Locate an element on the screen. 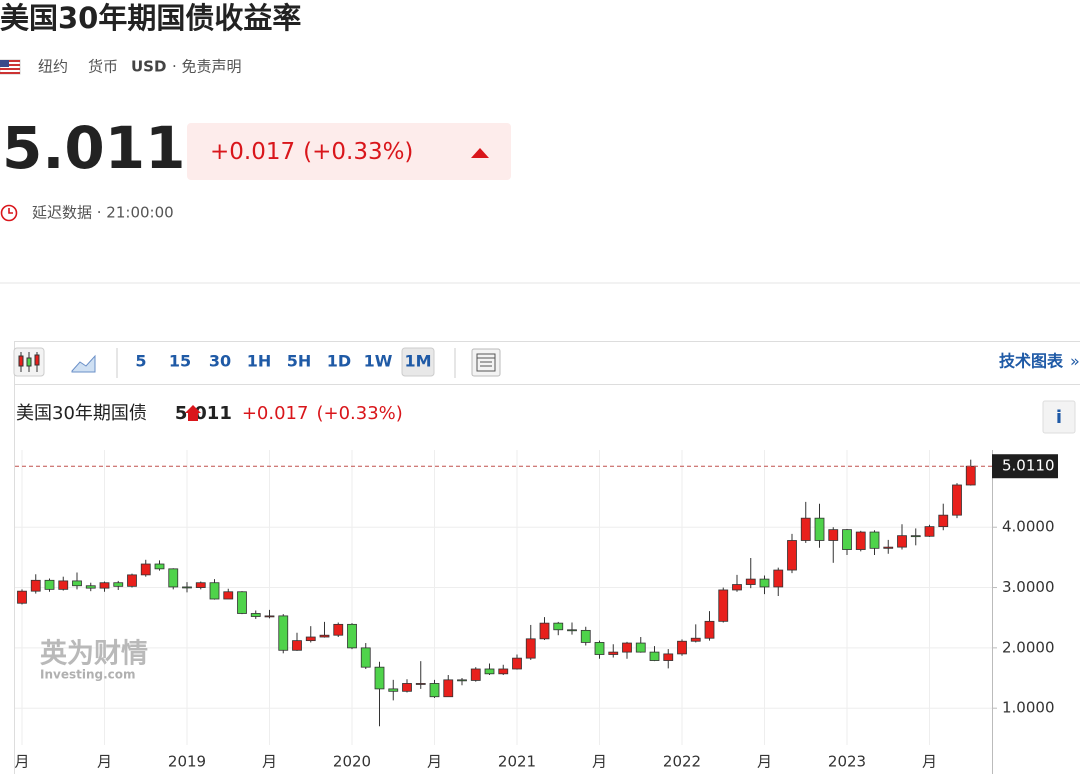 Image resolution: width=1080 pixels, height=778 pixels. x-tick-label: 2020 is located at coordinates (352, 762).